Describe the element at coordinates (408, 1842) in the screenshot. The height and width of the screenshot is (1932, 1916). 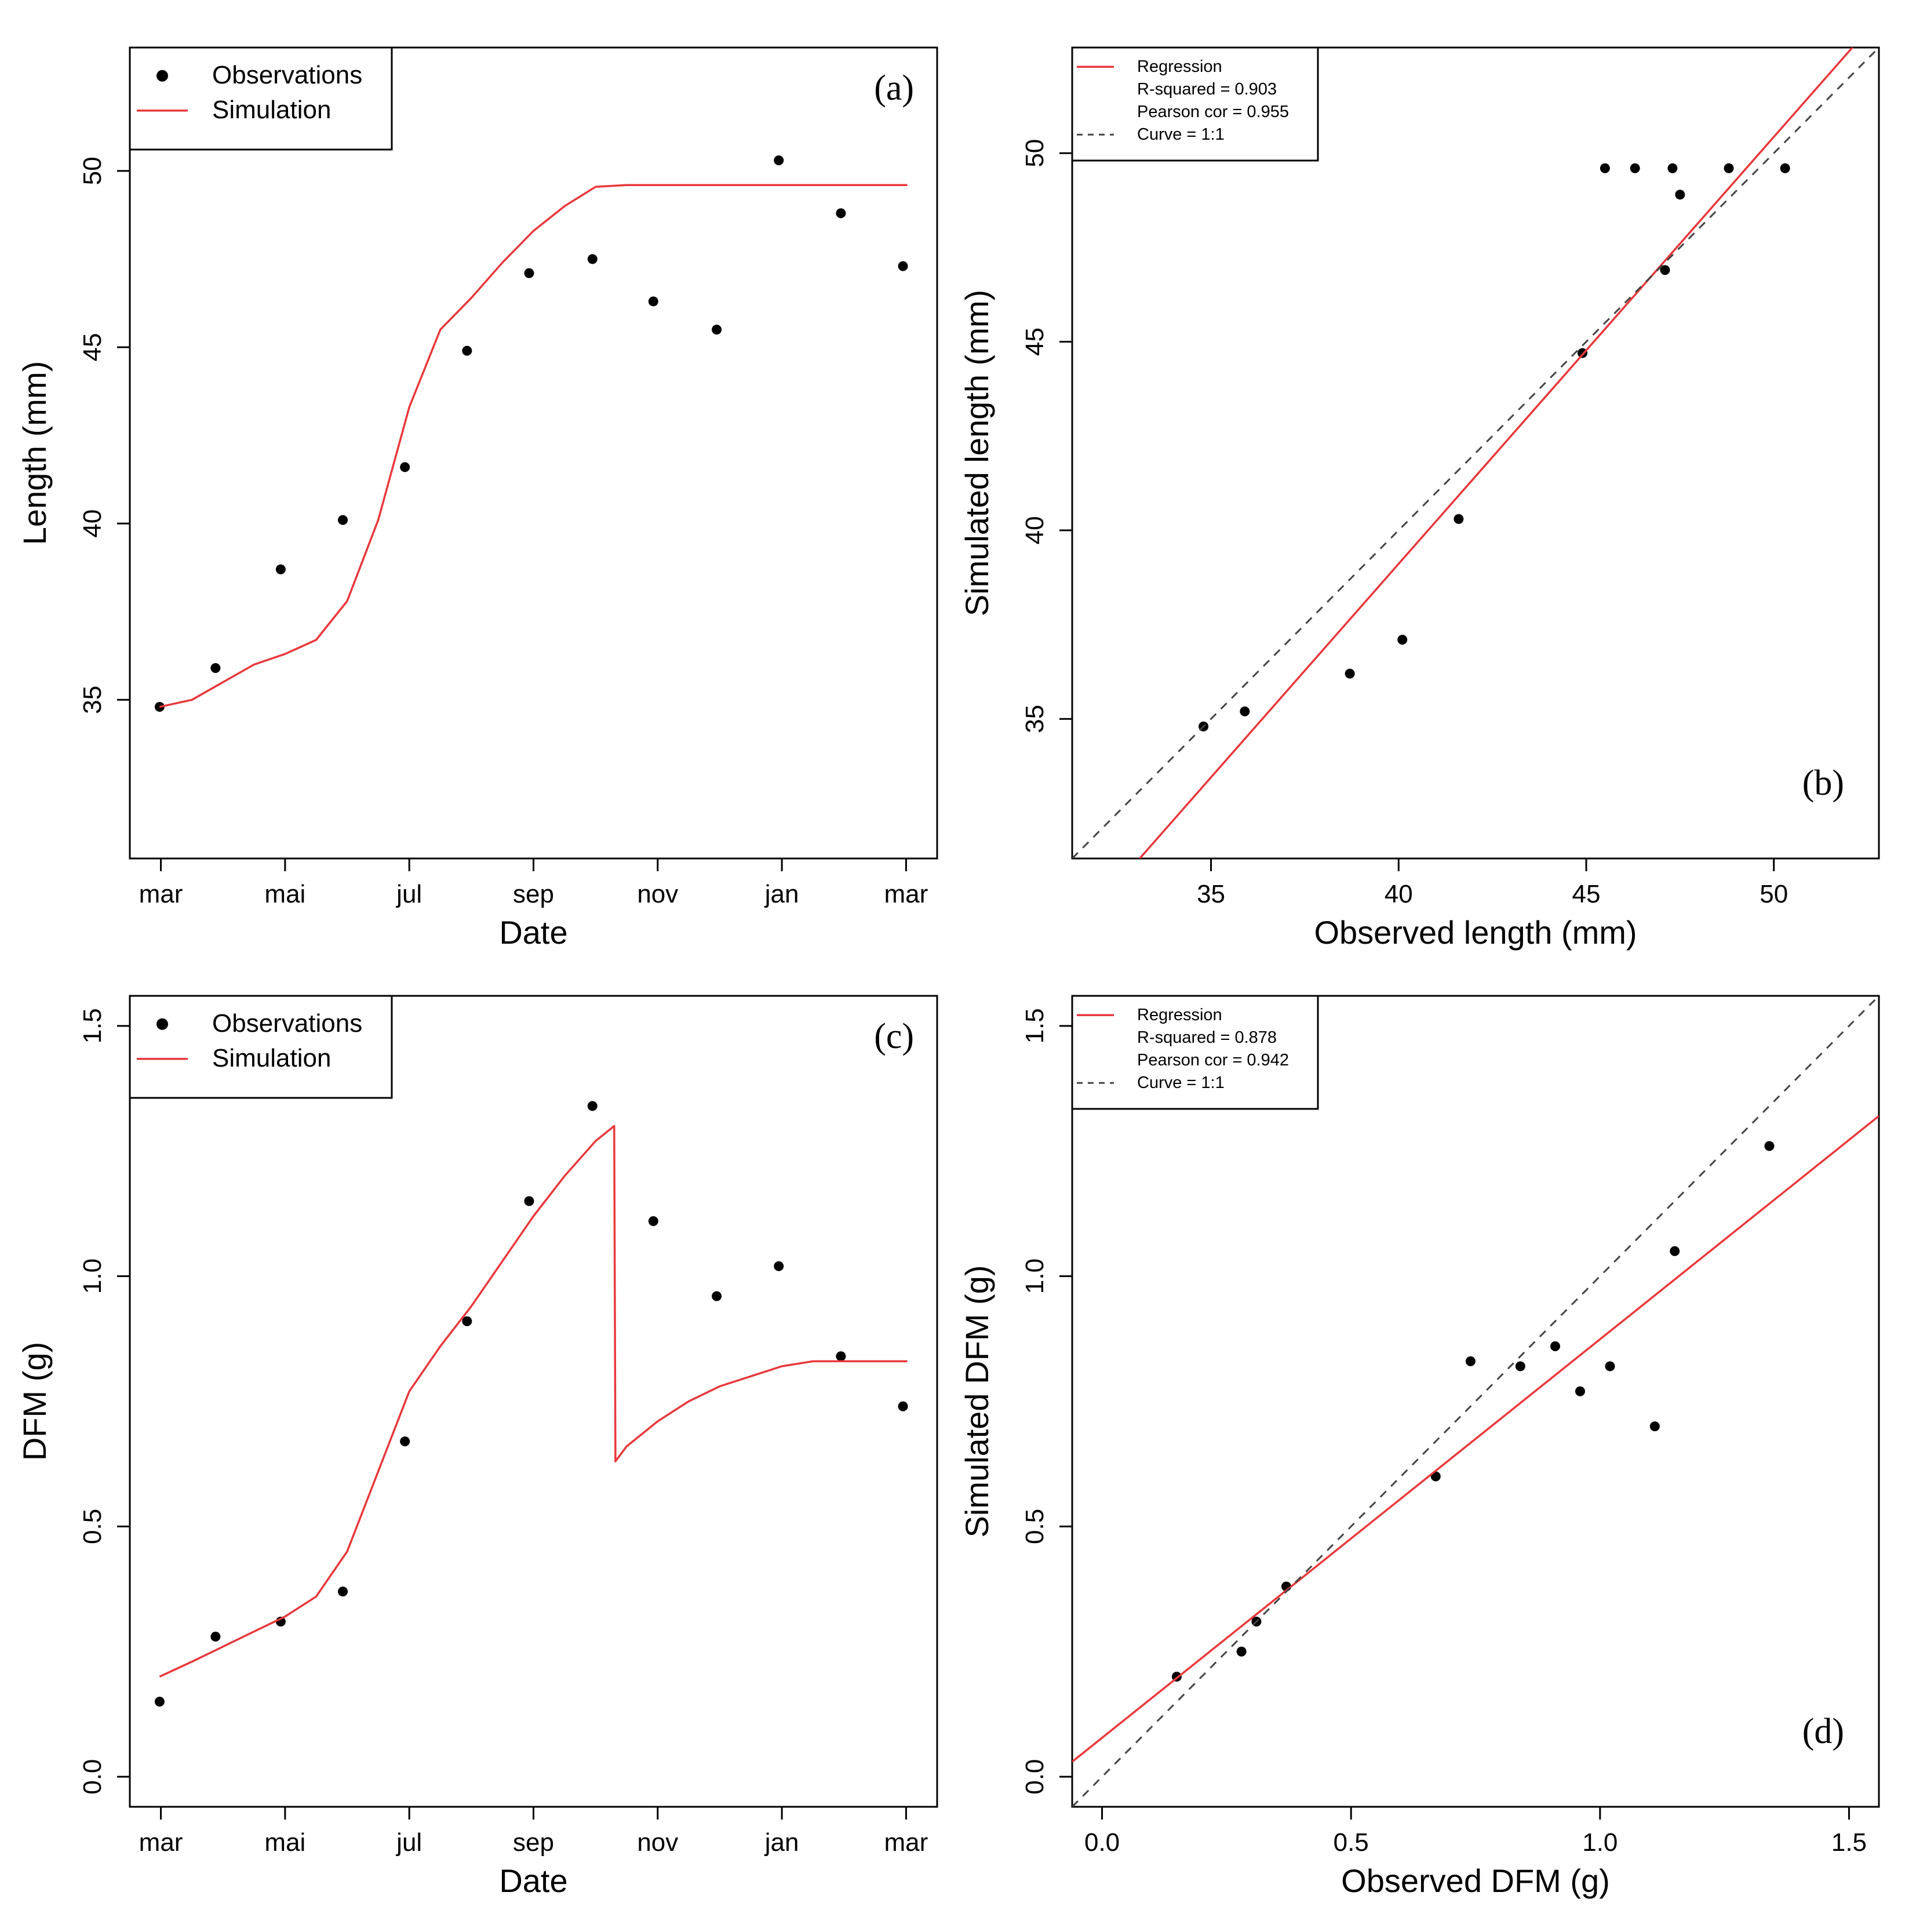
I see `x-tick-label: jul` at that location.